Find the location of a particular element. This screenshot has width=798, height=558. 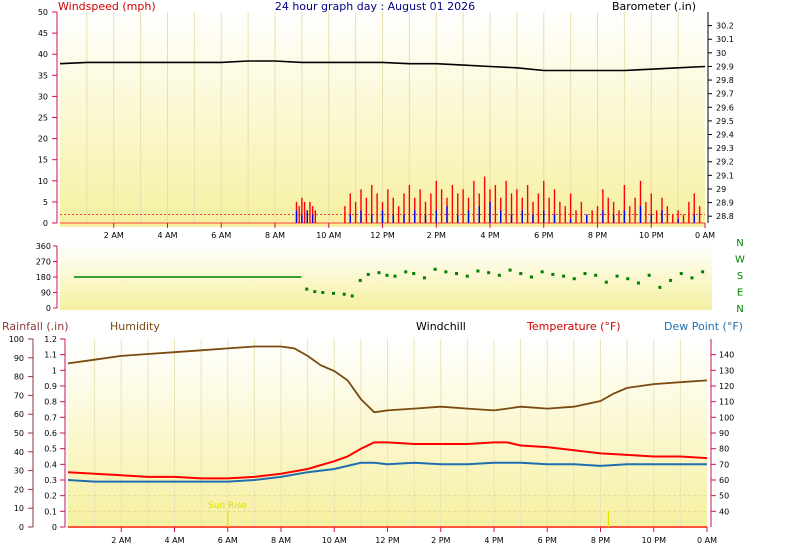

temperature-y-tick-label: 100 is located at coordinates (726, 417).